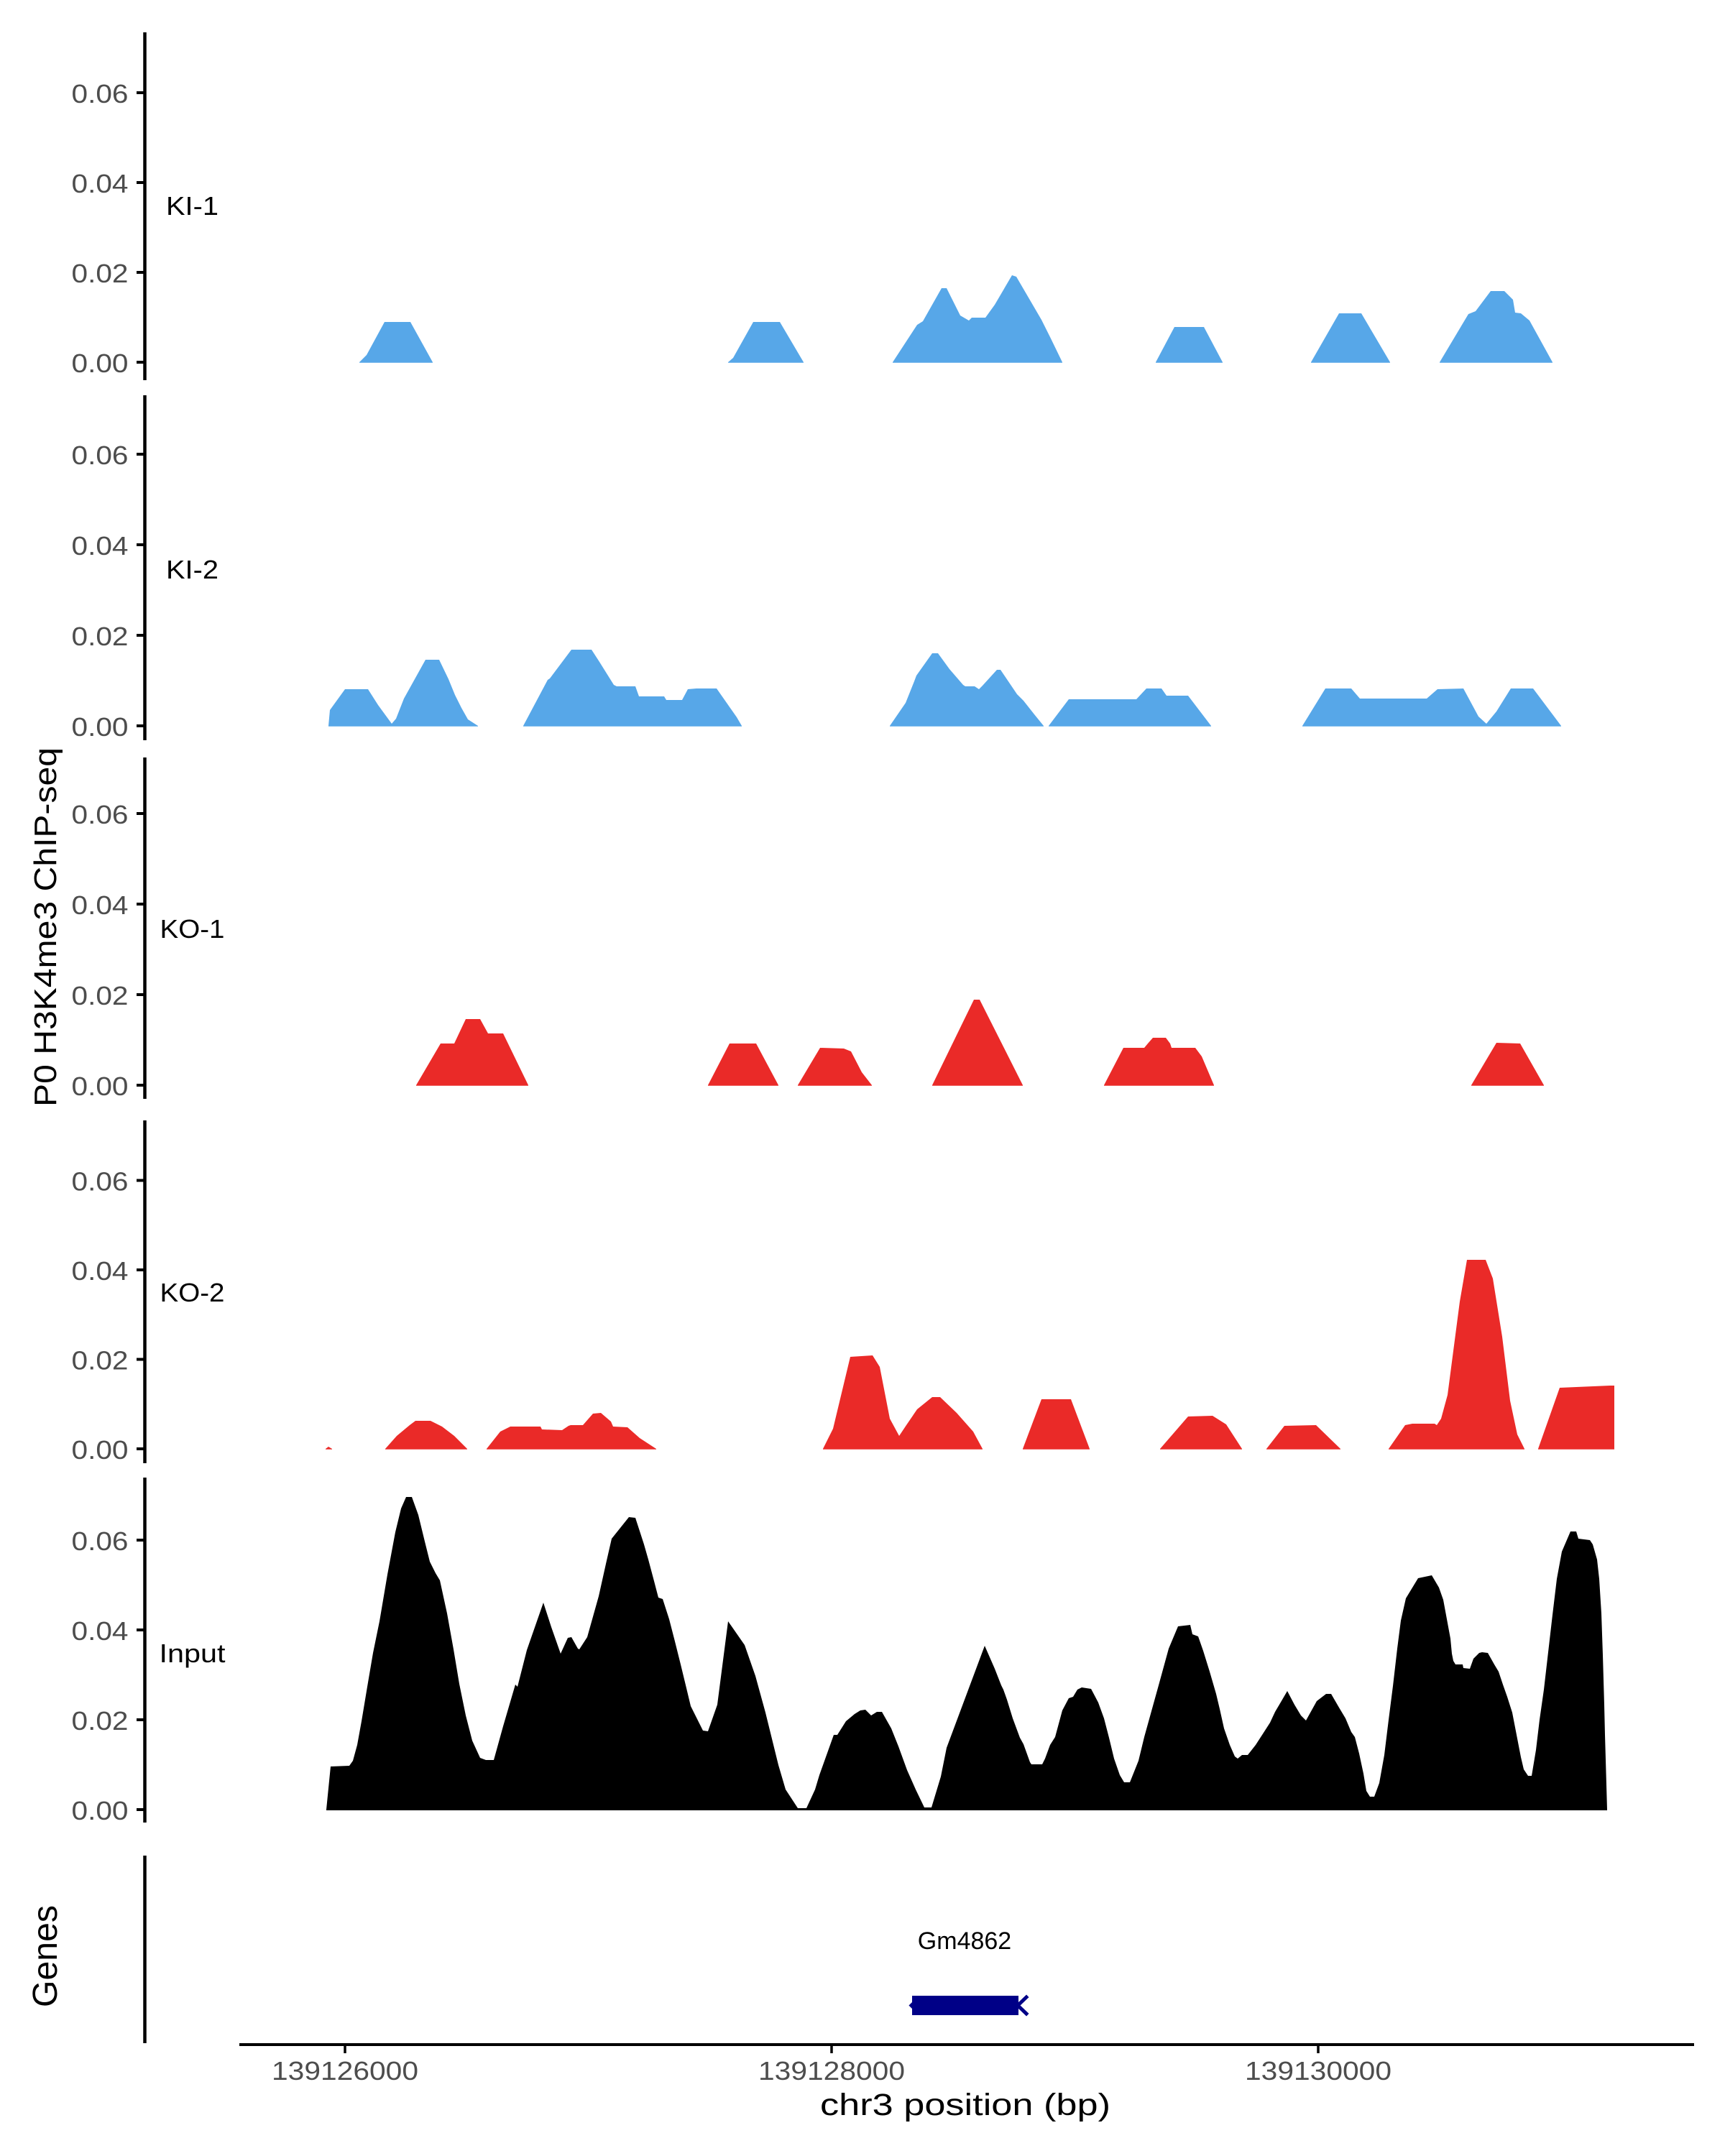  What do you see at coordinates (965, 2105) in the screenshot?
I see `svg-text: chr3 position (bp)` at bounding box center [965, 2105].